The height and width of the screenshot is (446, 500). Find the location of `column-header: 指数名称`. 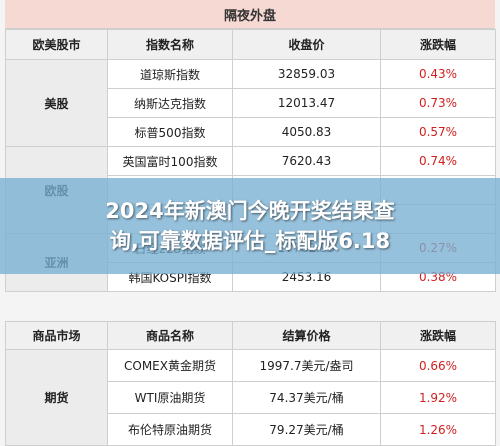

column-header: 指数名称 is located at coordinates (170, 44).